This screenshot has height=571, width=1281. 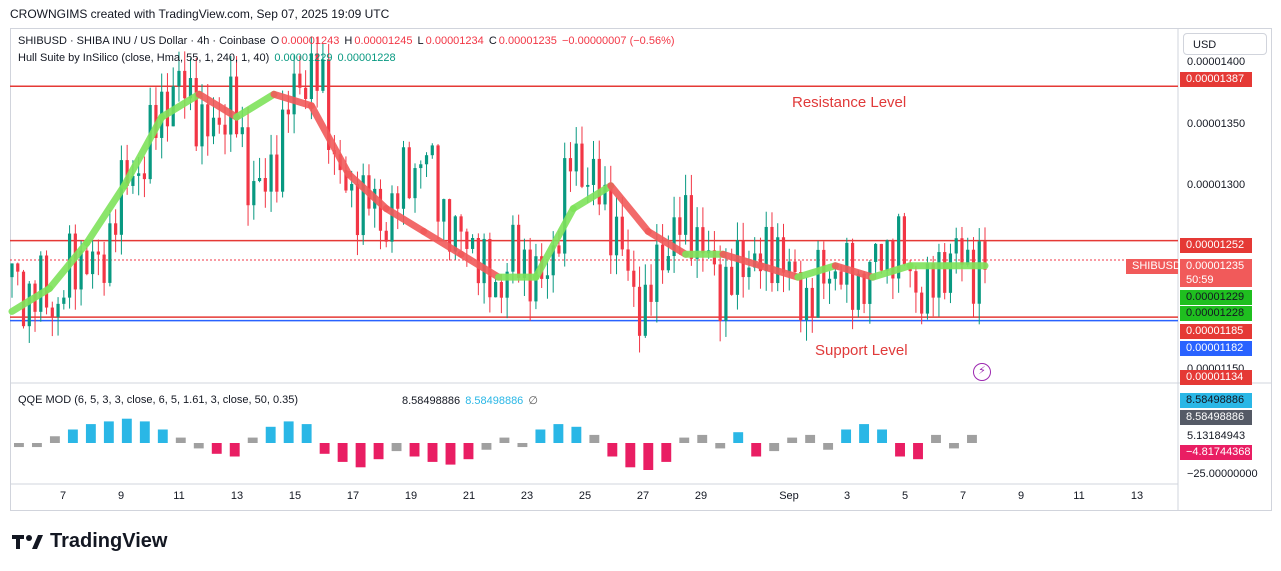 I want to click on qqe-null: ∅, so click(x=533, y=401).